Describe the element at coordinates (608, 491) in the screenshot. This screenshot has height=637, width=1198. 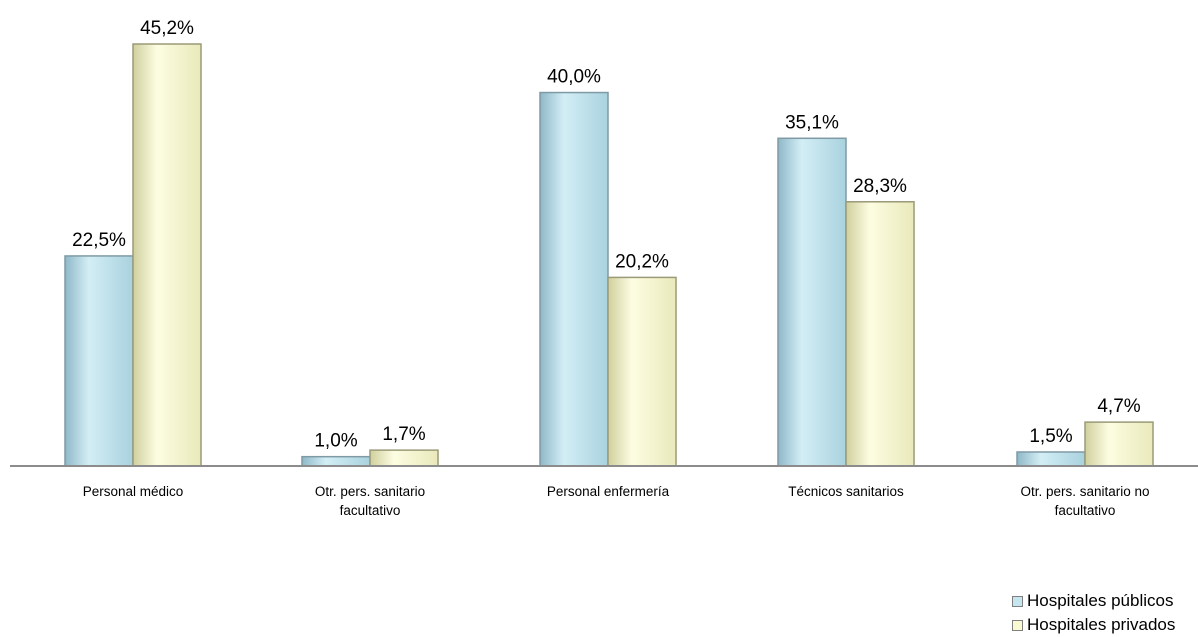
I see `category-label-2: Personal enfermería` at that location.